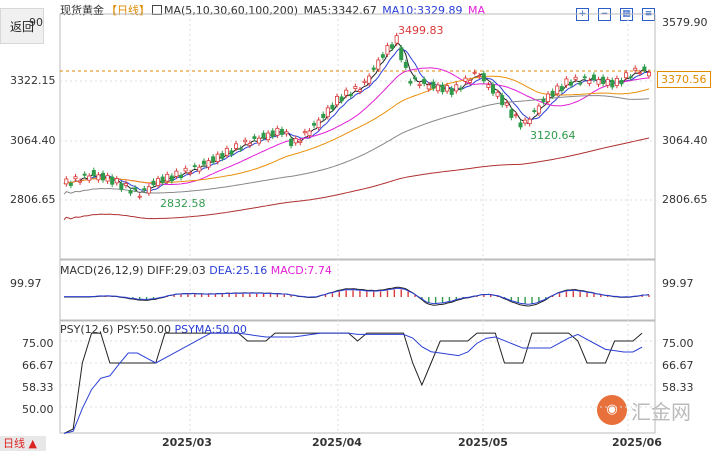  I want to click on current-price-tag: 3370.56, so click(684, 79).